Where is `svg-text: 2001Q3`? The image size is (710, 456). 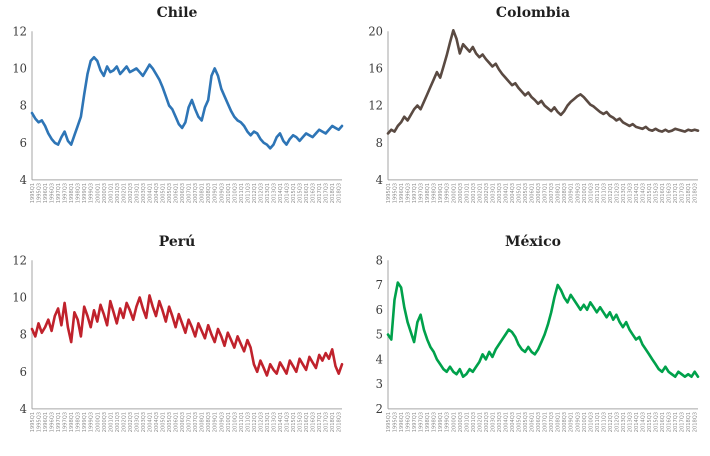
svg-text: 2001Q3 is located at coordinates (474, 422).